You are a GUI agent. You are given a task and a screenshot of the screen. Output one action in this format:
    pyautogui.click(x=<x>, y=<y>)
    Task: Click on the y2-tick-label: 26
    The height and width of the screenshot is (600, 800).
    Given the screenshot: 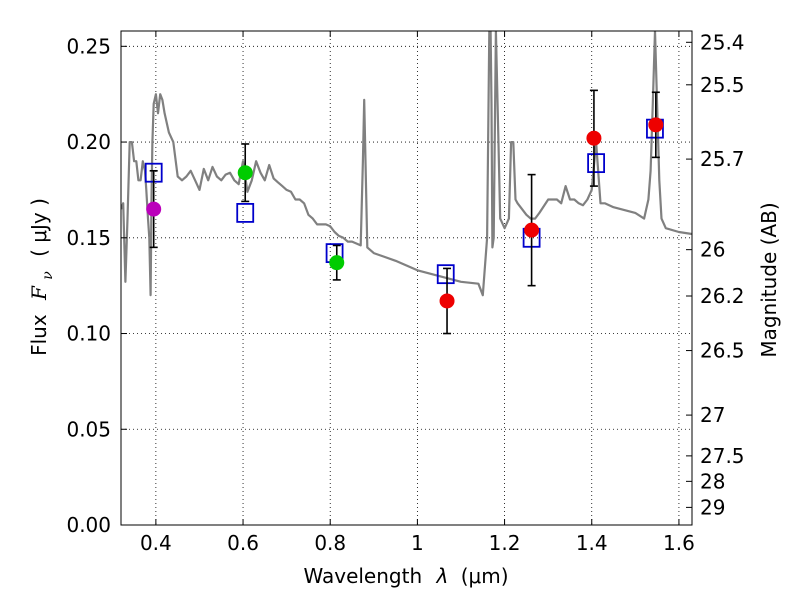 What is the action you would take?
    pyautogui.click(x=712, y=250)
    